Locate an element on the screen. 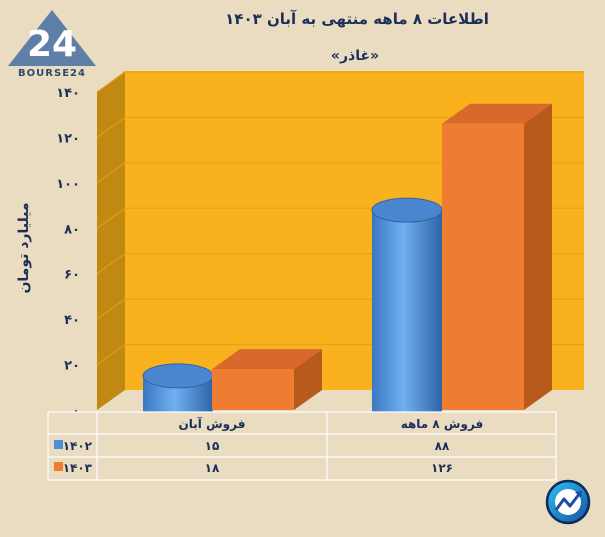  legend-label: ۱۴۰۲ is located at coordinates (78, 446).